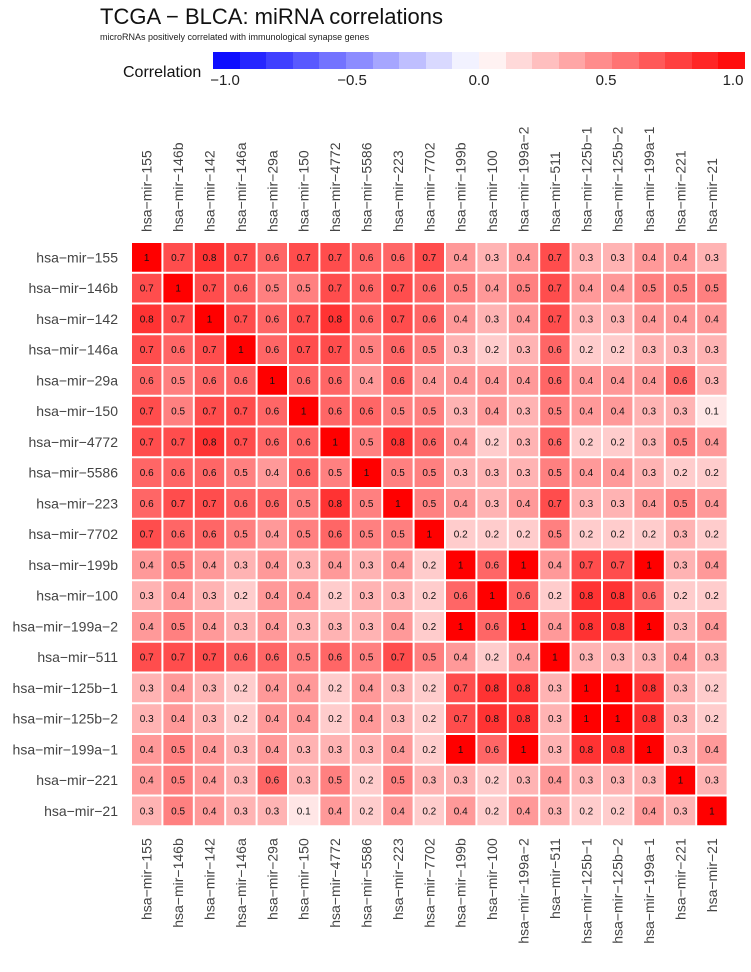  What do you see at coordinates (524, 891) in the screenshot?
I see `column-label-bottom: hsa−mir−199a−2` at bounding box center [524, 891].